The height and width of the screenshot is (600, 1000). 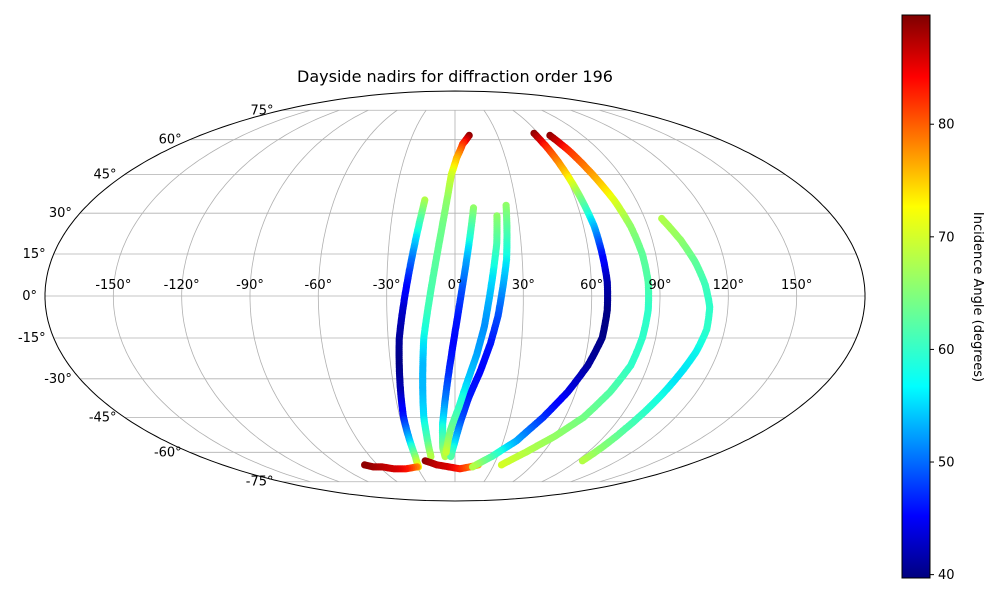 What do you see at coordinates (796, 285) in the screenshot?
I see `longitude-tick-label: 150°` at bounding box center [796, 285].